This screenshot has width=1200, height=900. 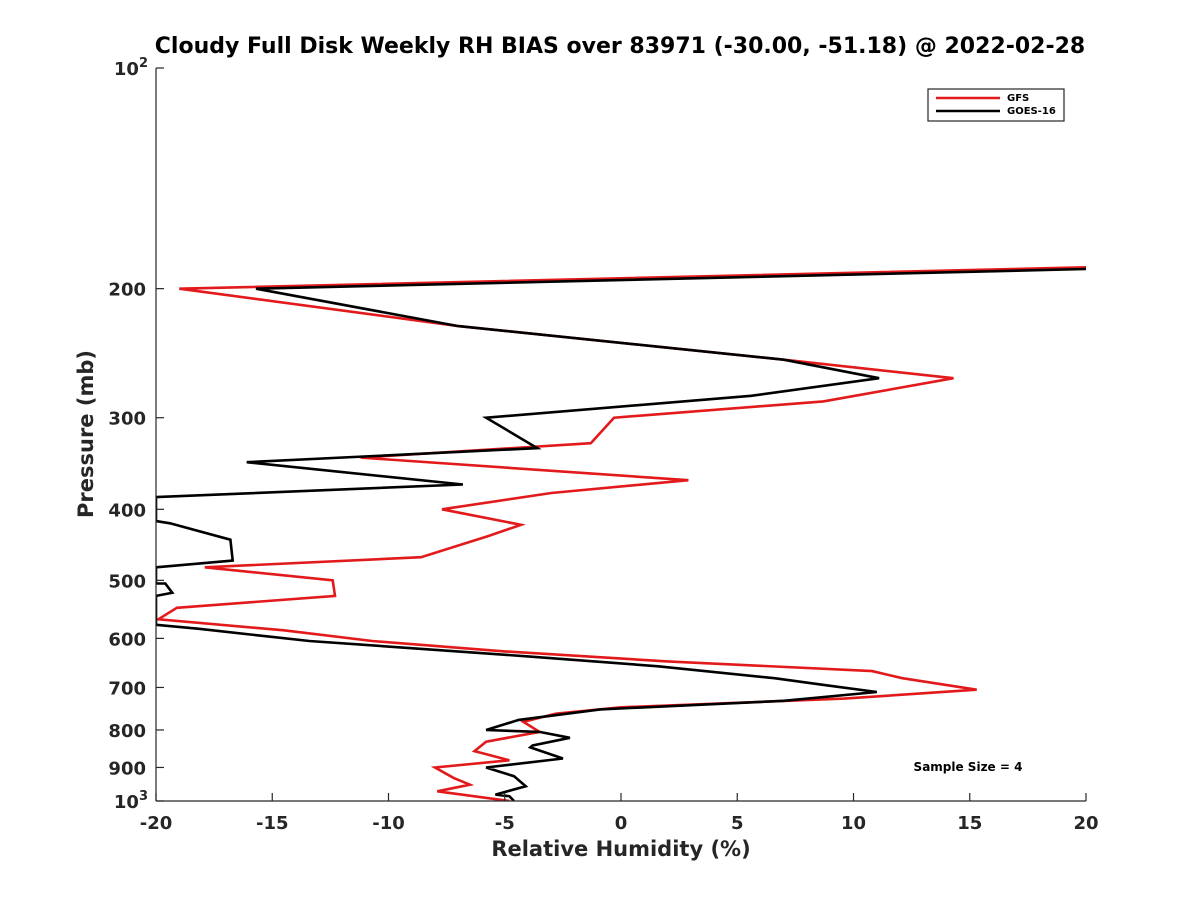 I want to click on y-tick-label: 800, so click(x=127, y=731).